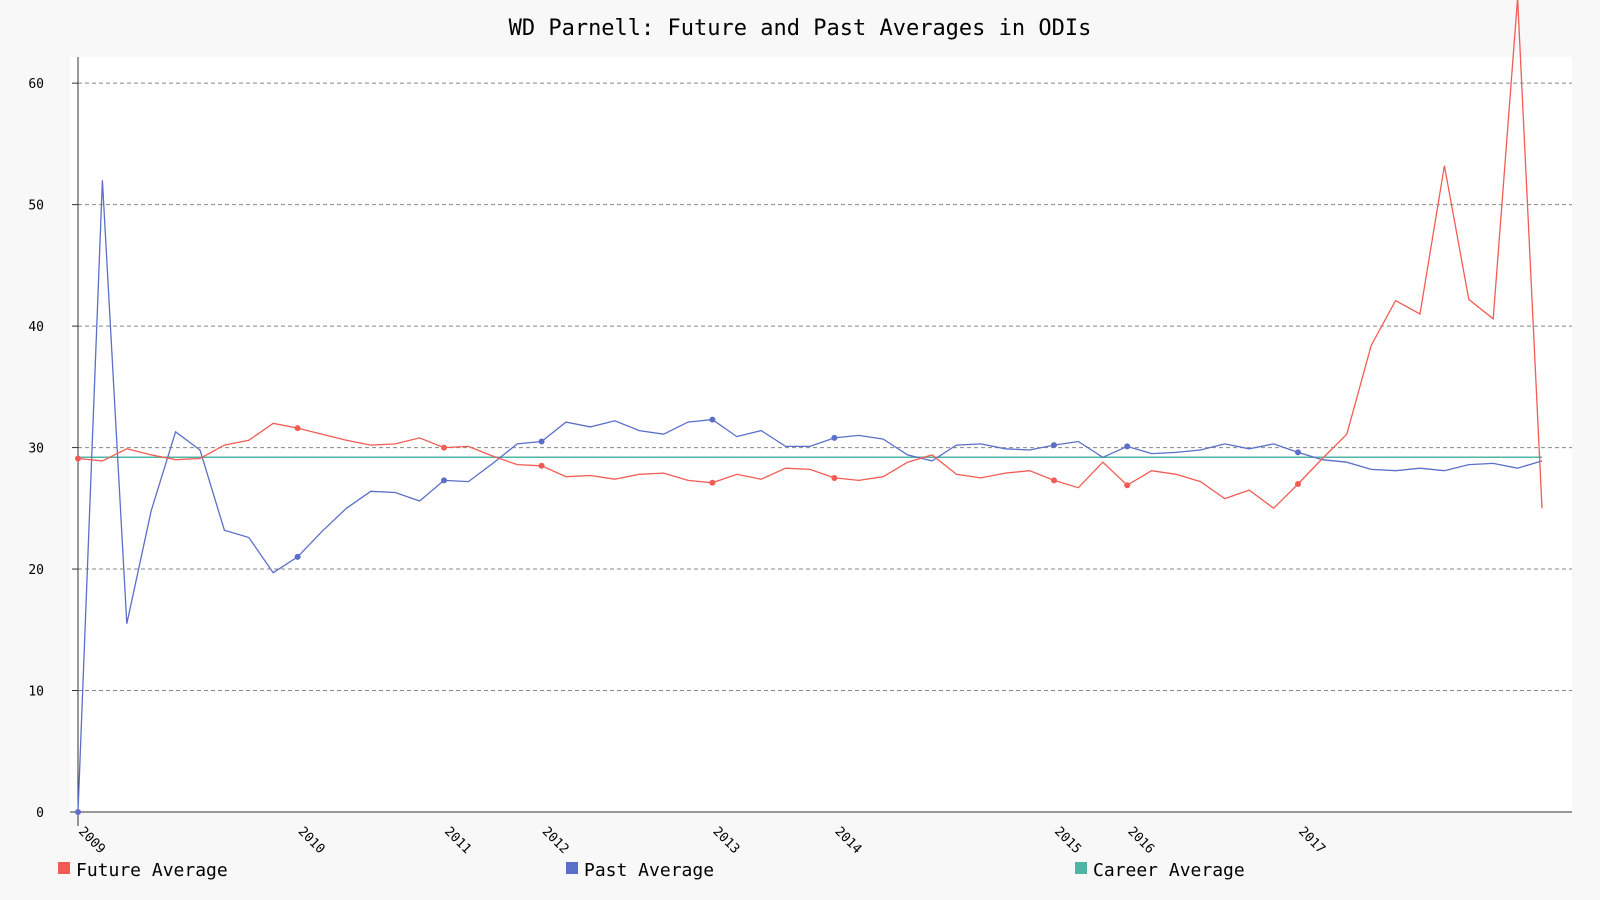 The image size is (1600, 900). Describe the element at coordinates (53, 441) in the screenshot. I see `y-axis: 0 10 20 30 40 50 60` at that location.